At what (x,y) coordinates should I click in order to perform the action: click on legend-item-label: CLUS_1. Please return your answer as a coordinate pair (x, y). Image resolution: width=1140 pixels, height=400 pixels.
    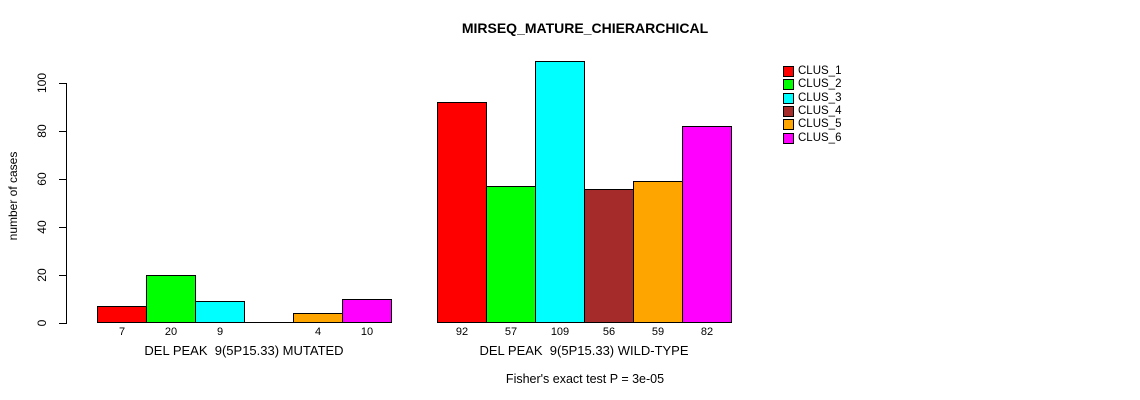
    Looking at the image, I should click on (820, 71).